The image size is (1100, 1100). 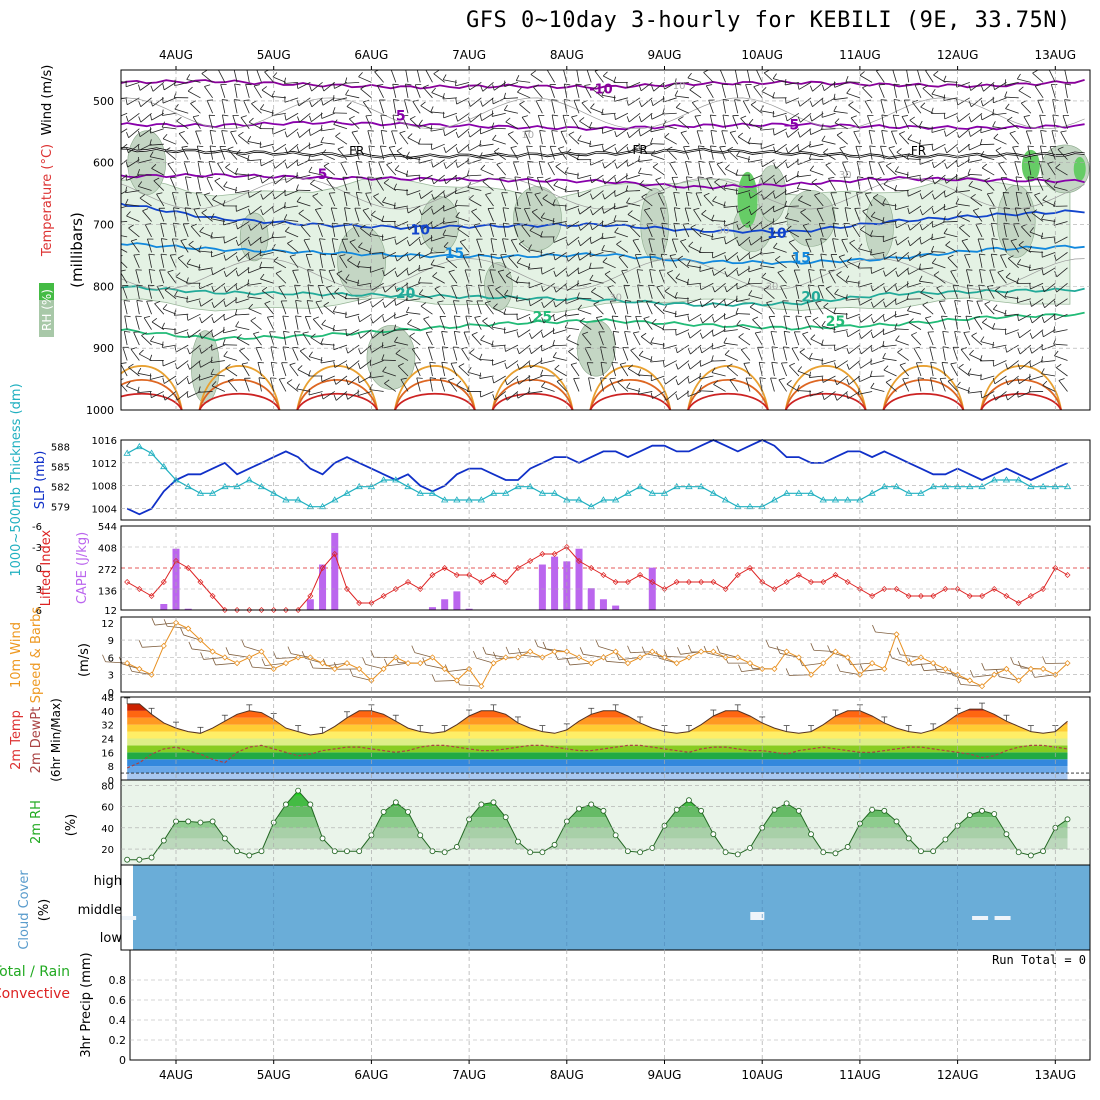 I want to click on rh-band, so click(x=597, y=822).